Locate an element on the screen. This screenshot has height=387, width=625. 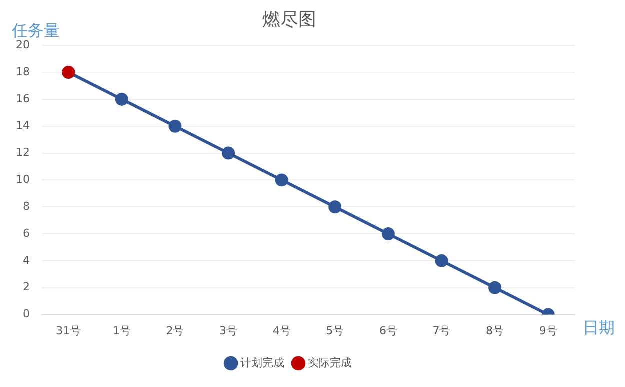
x-tick-label: 6号 is located at coordinates (388, 331).